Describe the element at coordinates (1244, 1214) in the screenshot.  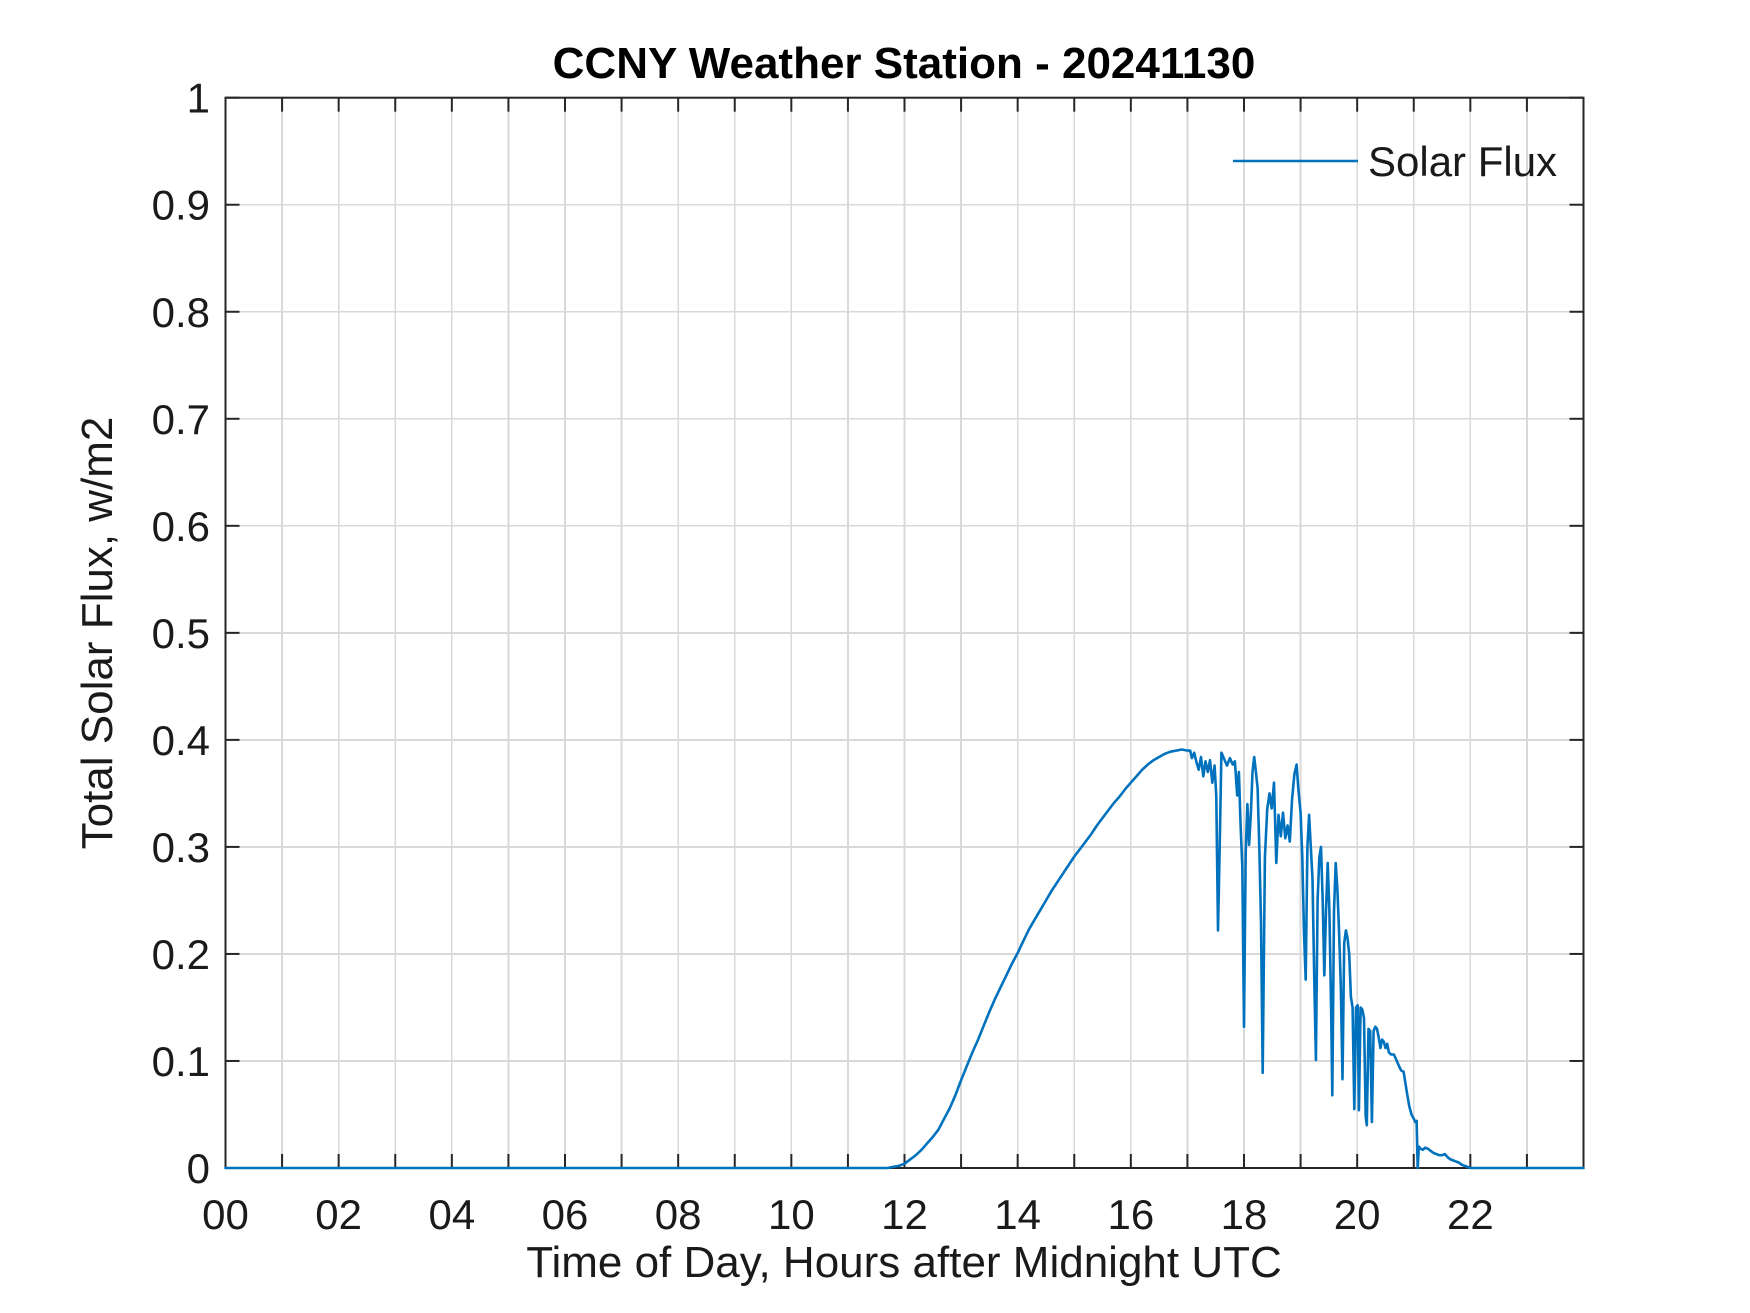
I see `x-tick-label: 18` at that location.